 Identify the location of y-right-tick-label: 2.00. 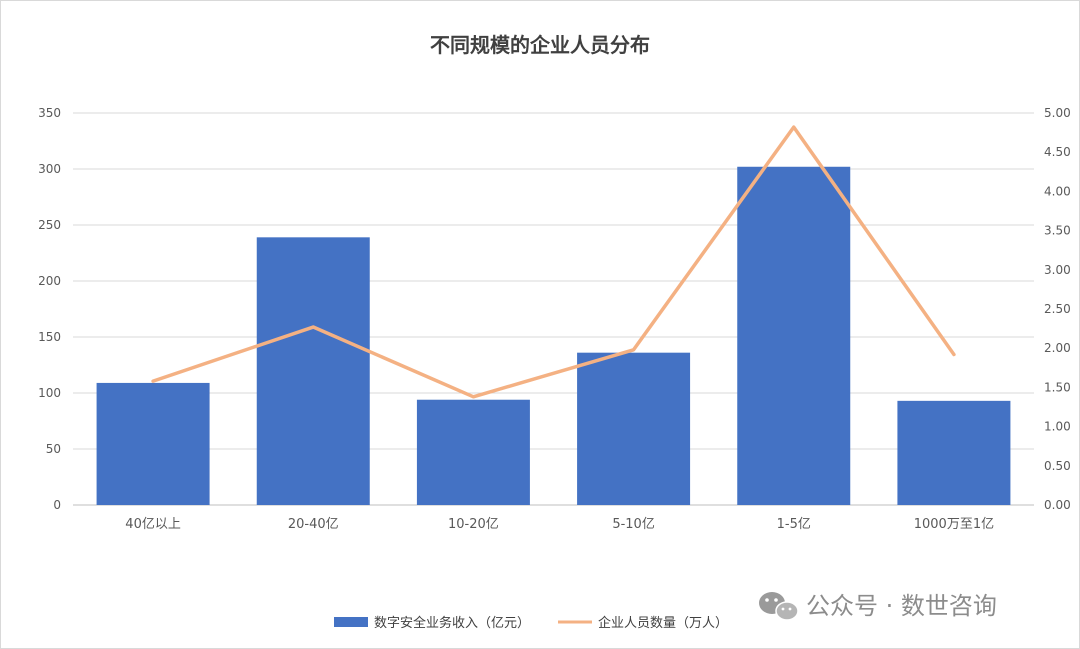
(1057, 348).